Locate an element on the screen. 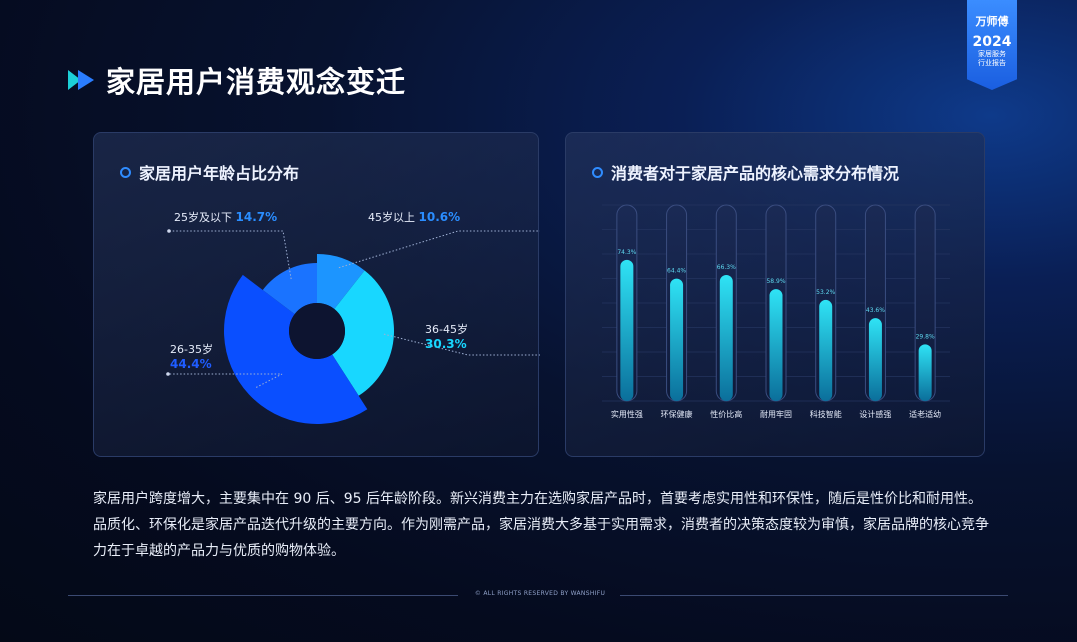  page-title: 家居用户消费观念变迁 is located at coordinates (256, 82).